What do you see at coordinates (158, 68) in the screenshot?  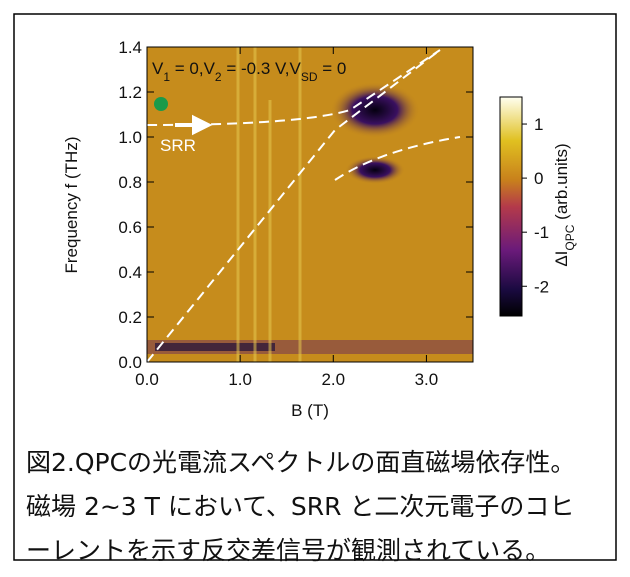 I see `text-part: V` at bounding box center [158, 68].